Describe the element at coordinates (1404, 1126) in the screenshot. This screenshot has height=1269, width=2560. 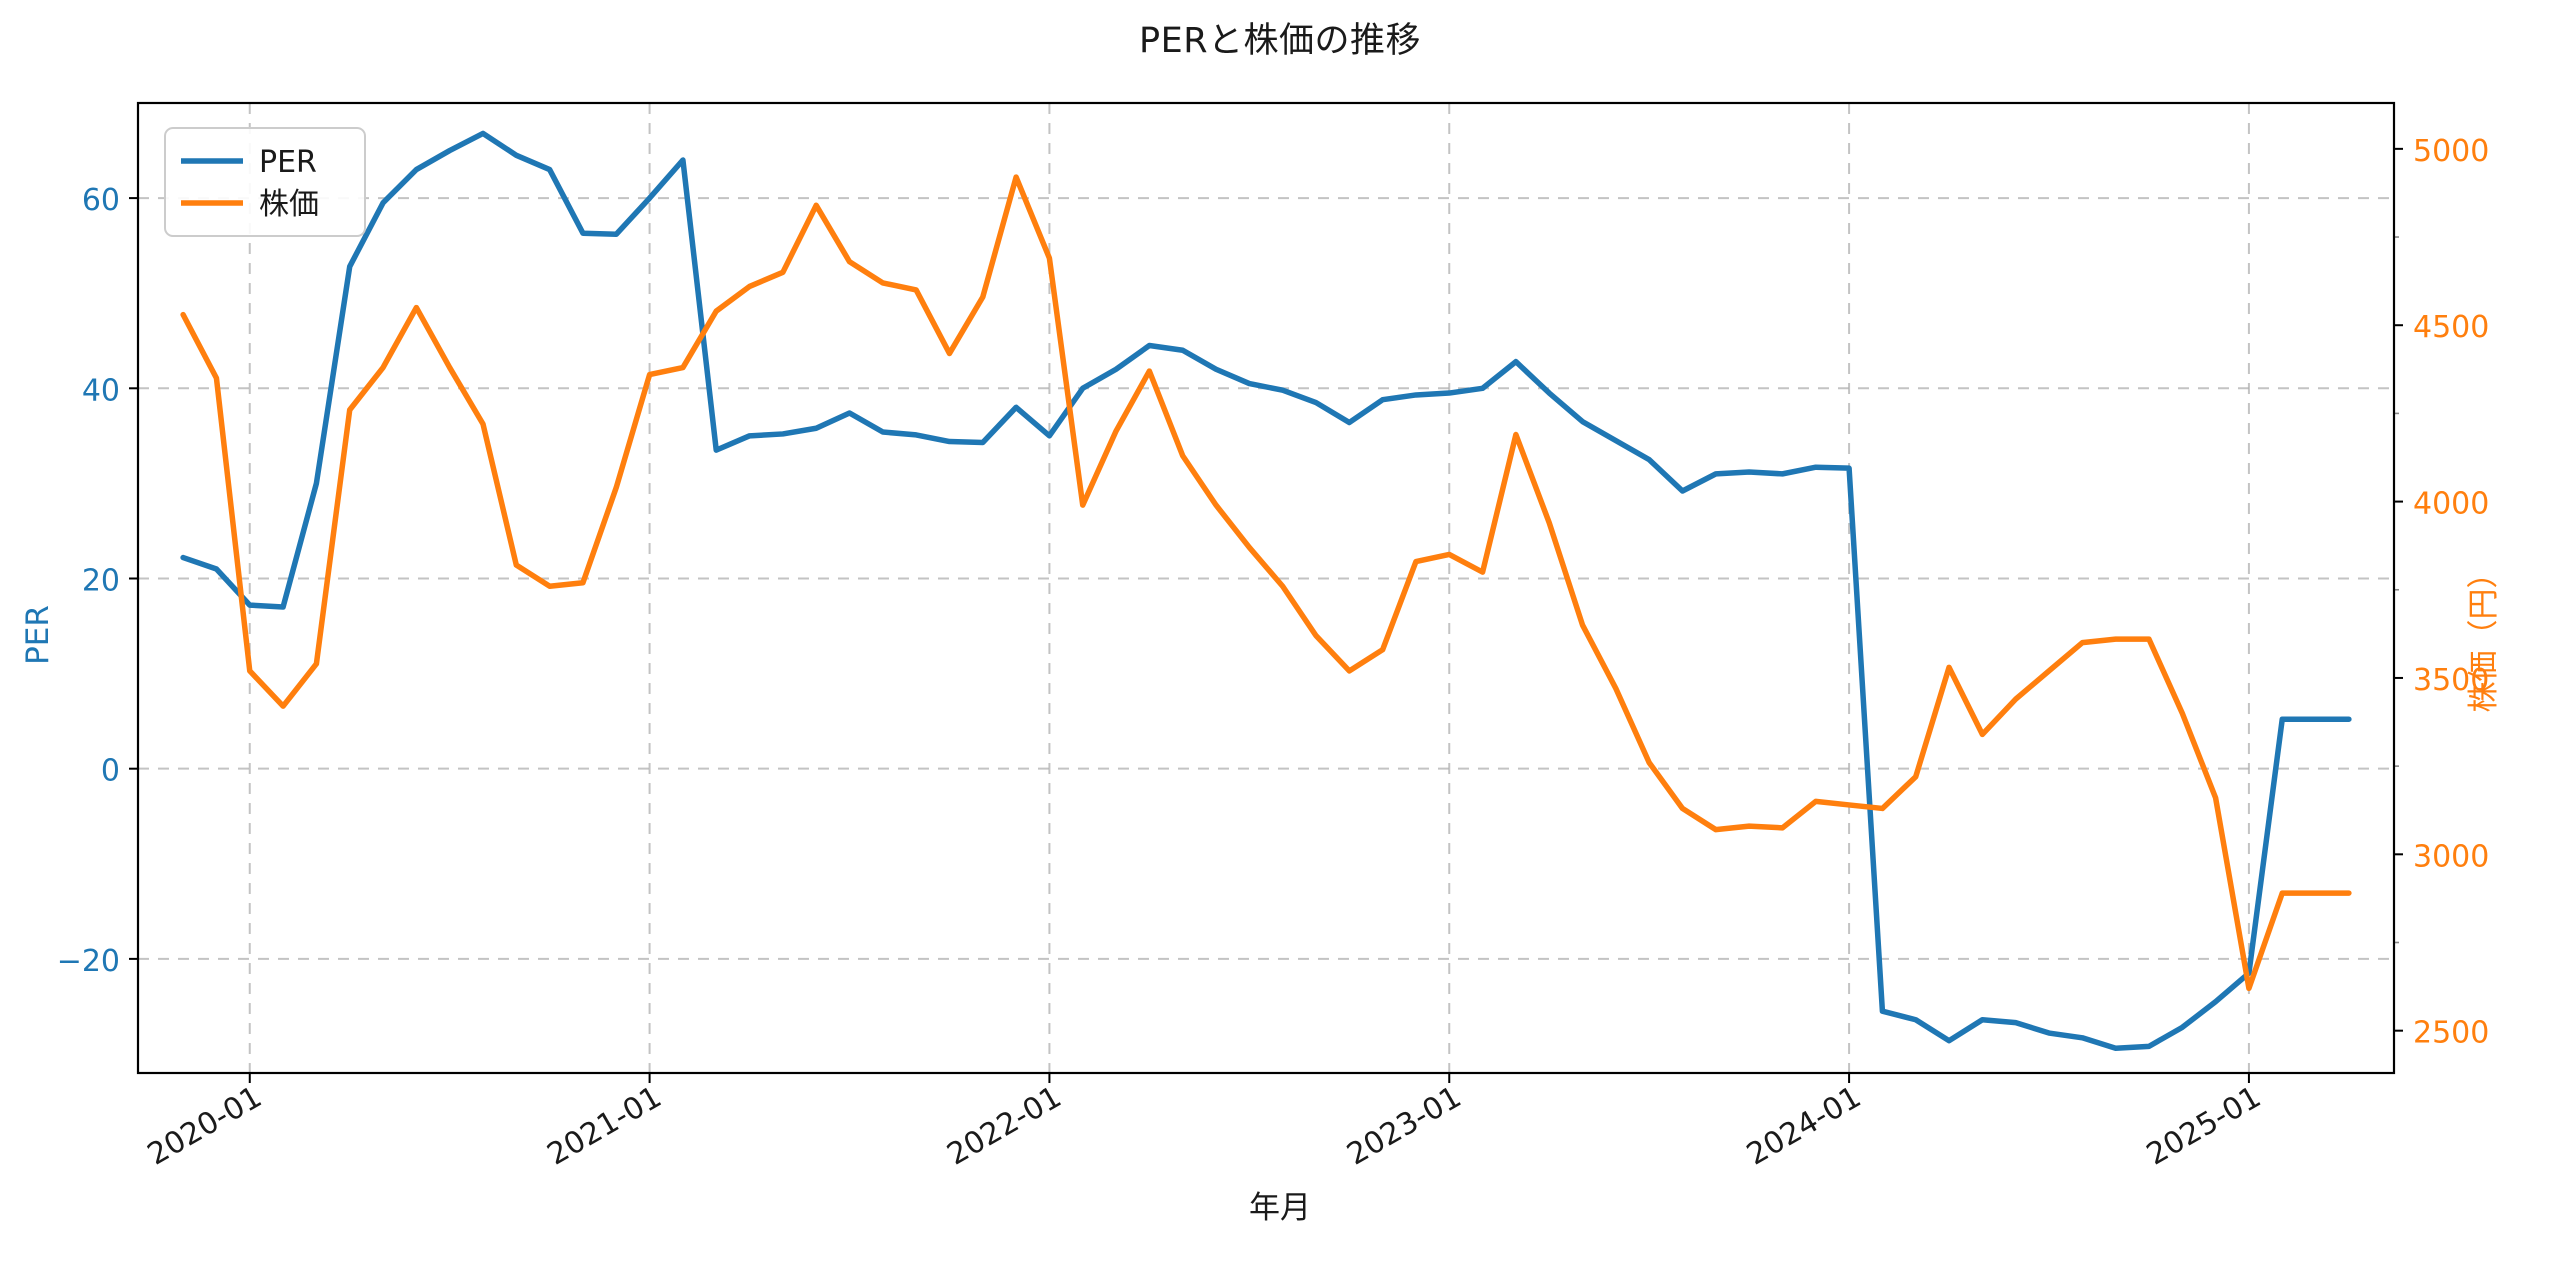
I see `x-tick-label: 2023-01` at that location.